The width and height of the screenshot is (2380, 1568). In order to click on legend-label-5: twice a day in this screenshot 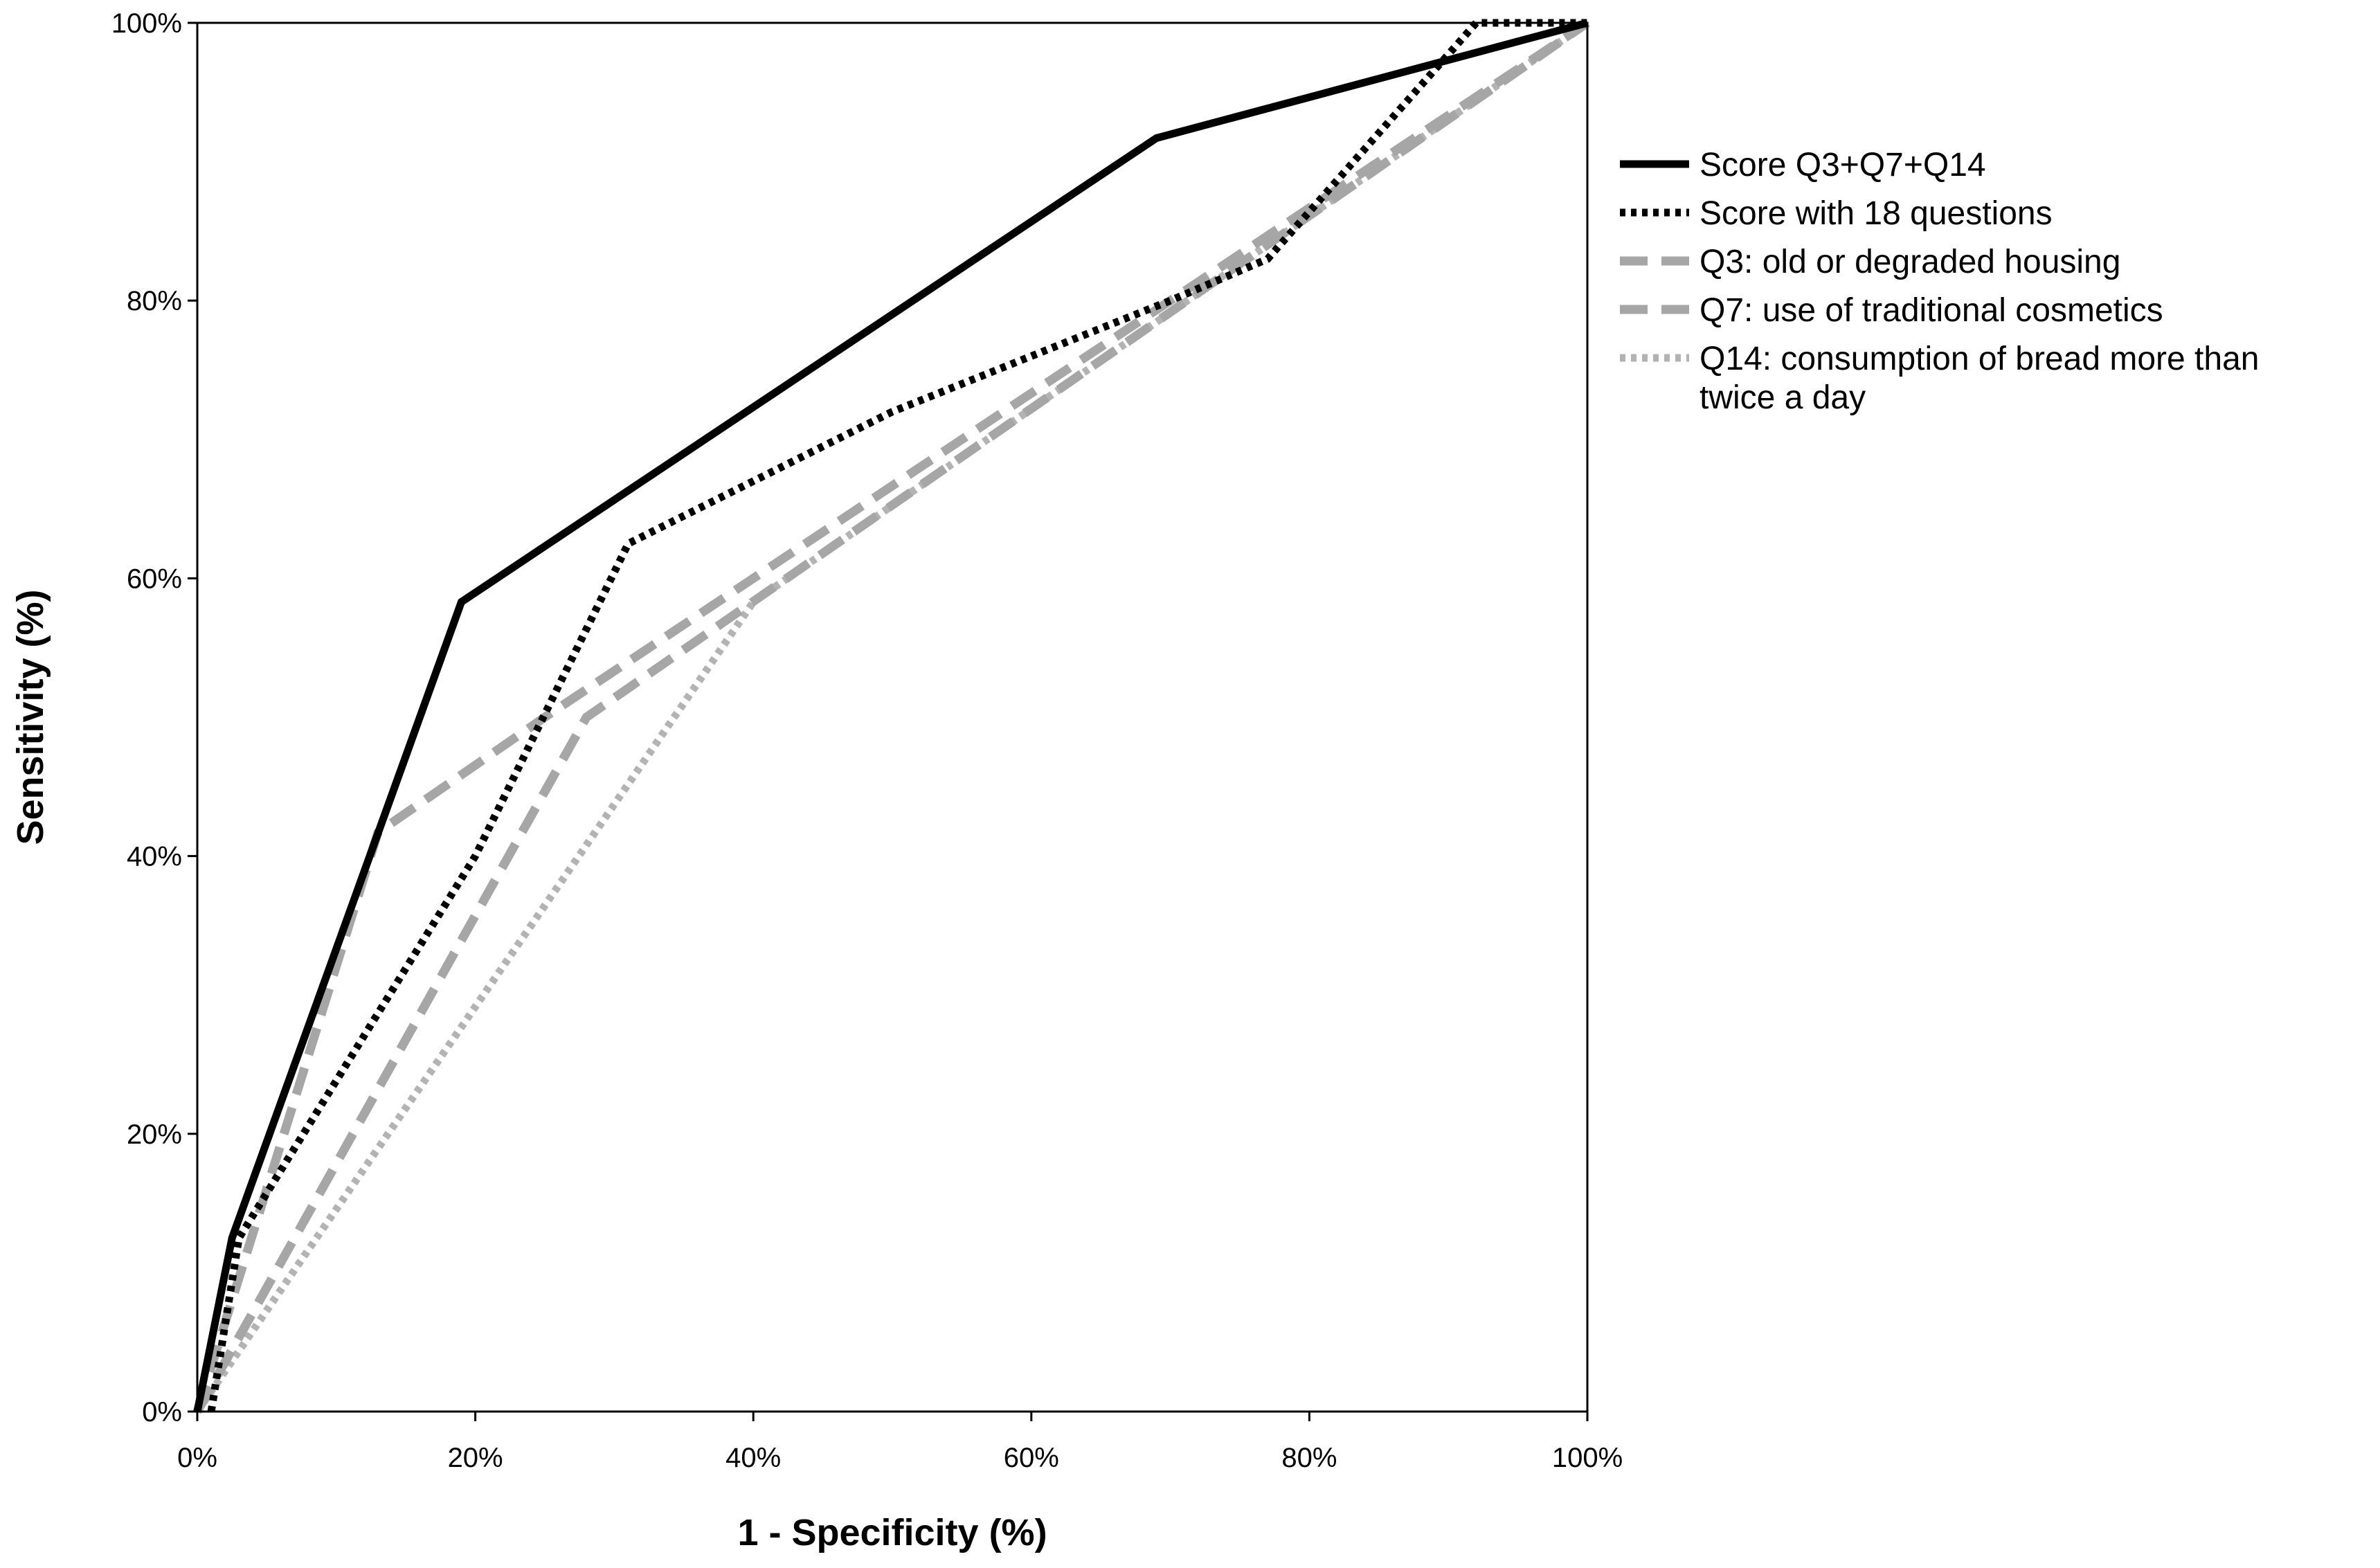, I will do `click(1783, 398)`.